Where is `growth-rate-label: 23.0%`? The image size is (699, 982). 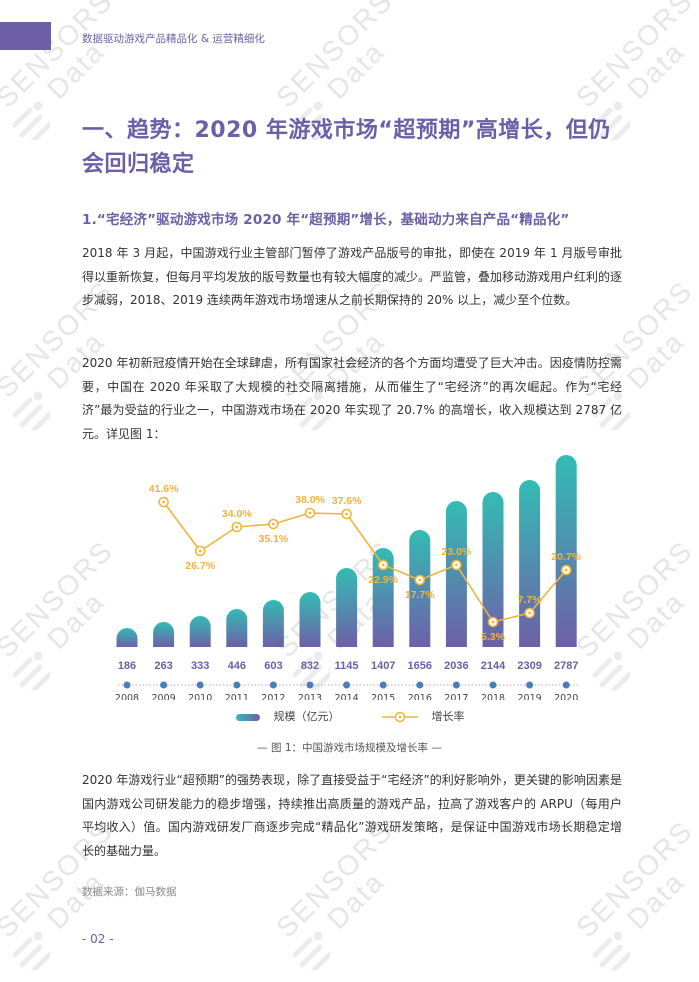
growth-rate-label: 23.0% is located at coordinates (457, 552).